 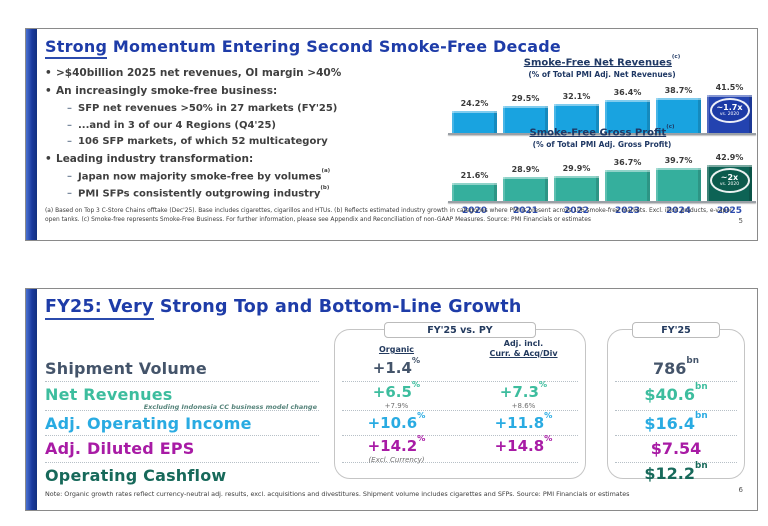 What do you see at coordinates (474, 116) in the screenshot?
I see `bar-2020: 24.2%` at bounding box center [474, 116].